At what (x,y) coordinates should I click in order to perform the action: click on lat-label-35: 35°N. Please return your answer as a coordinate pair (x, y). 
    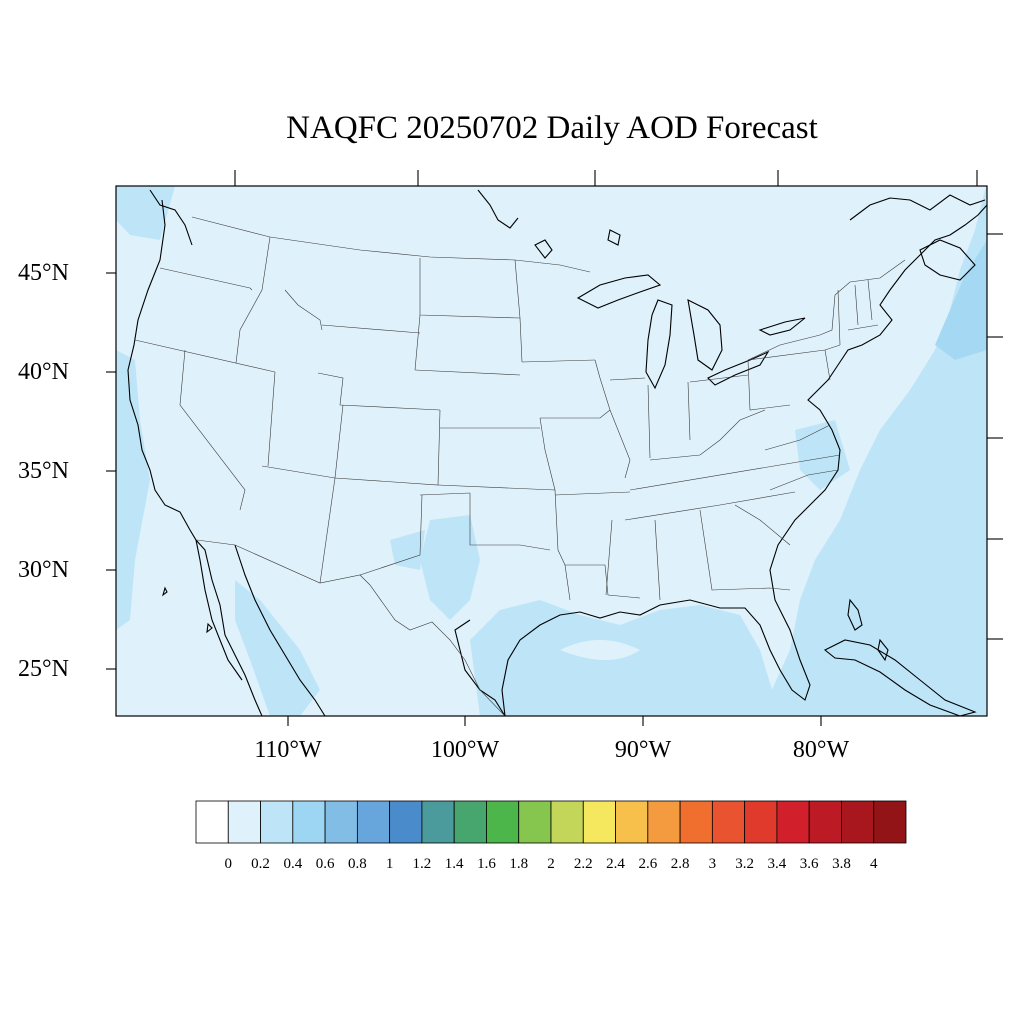
    Looking at the image, I should click on (43, 471).